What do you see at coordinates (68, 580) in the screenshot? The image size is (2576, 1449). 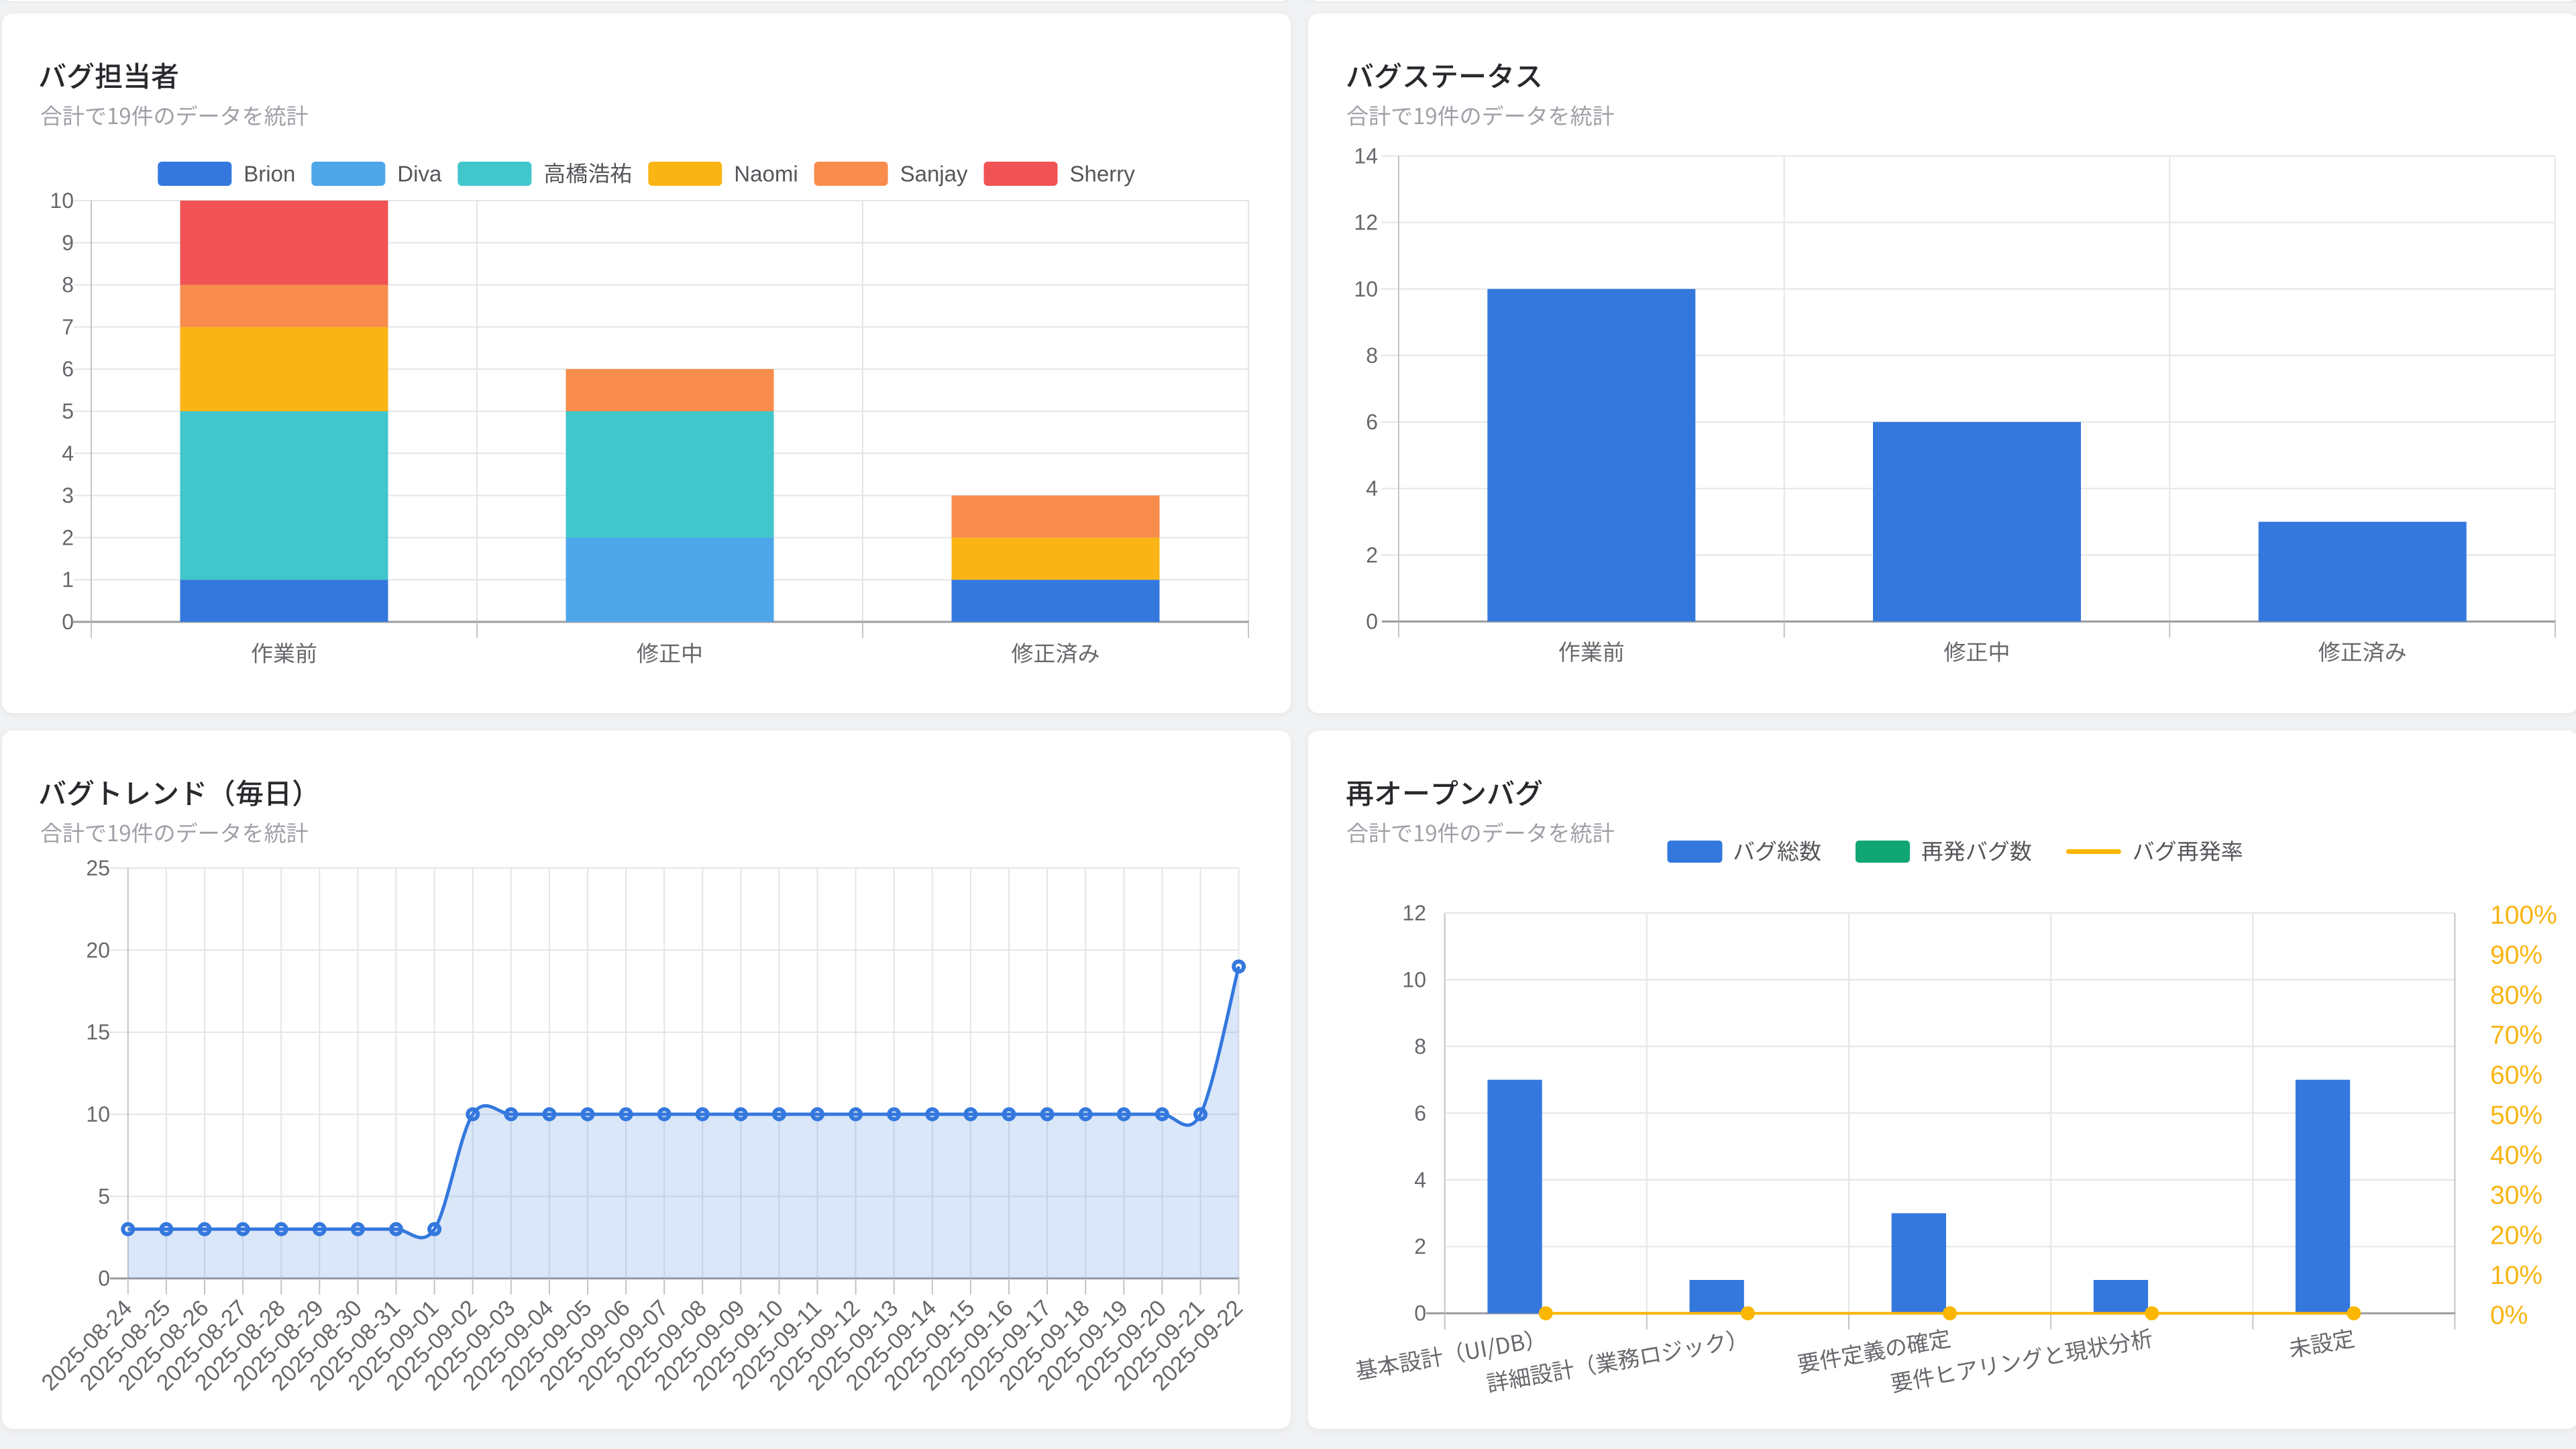 I see `svg-text: 1` at bounding box center [68, 580].